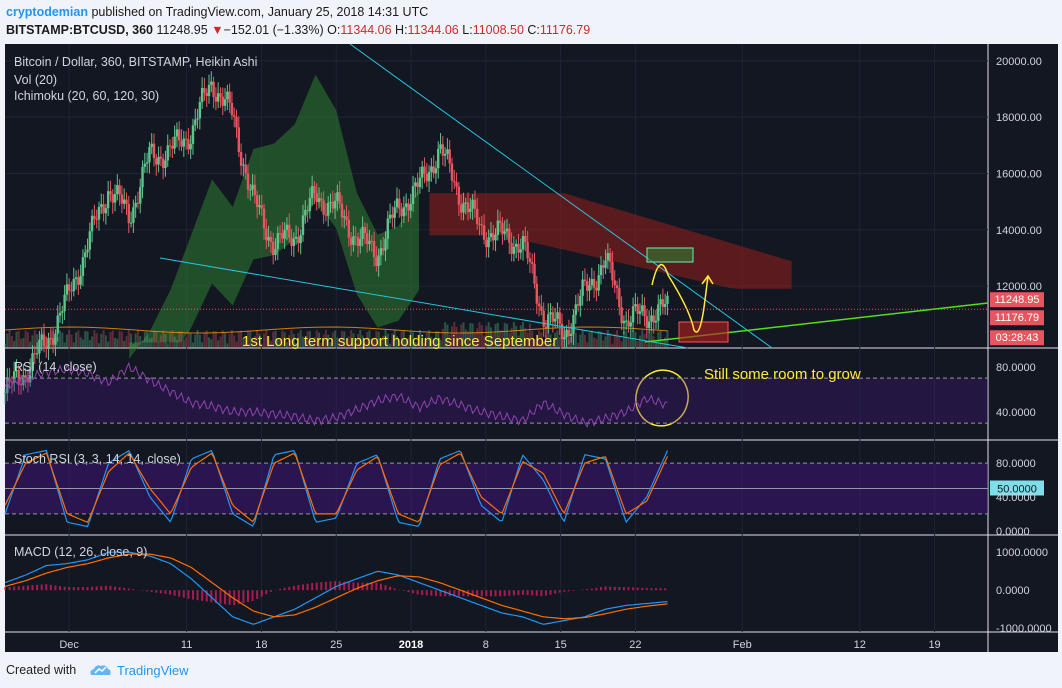  What do you see at coordinates (47, 12) in the screenshot?
I see `author-link: cryptodemian` at bounding box center [47, 12].